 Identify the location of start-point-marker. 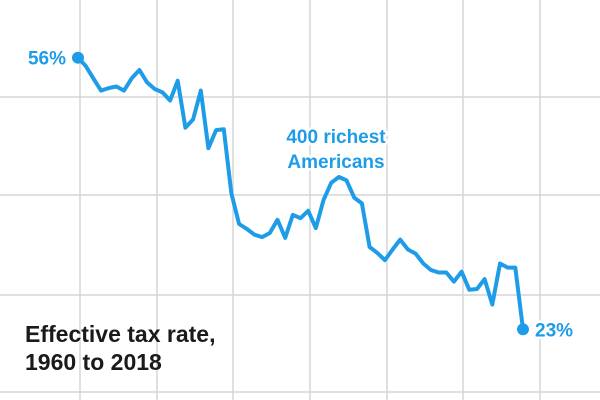
(78, 57).